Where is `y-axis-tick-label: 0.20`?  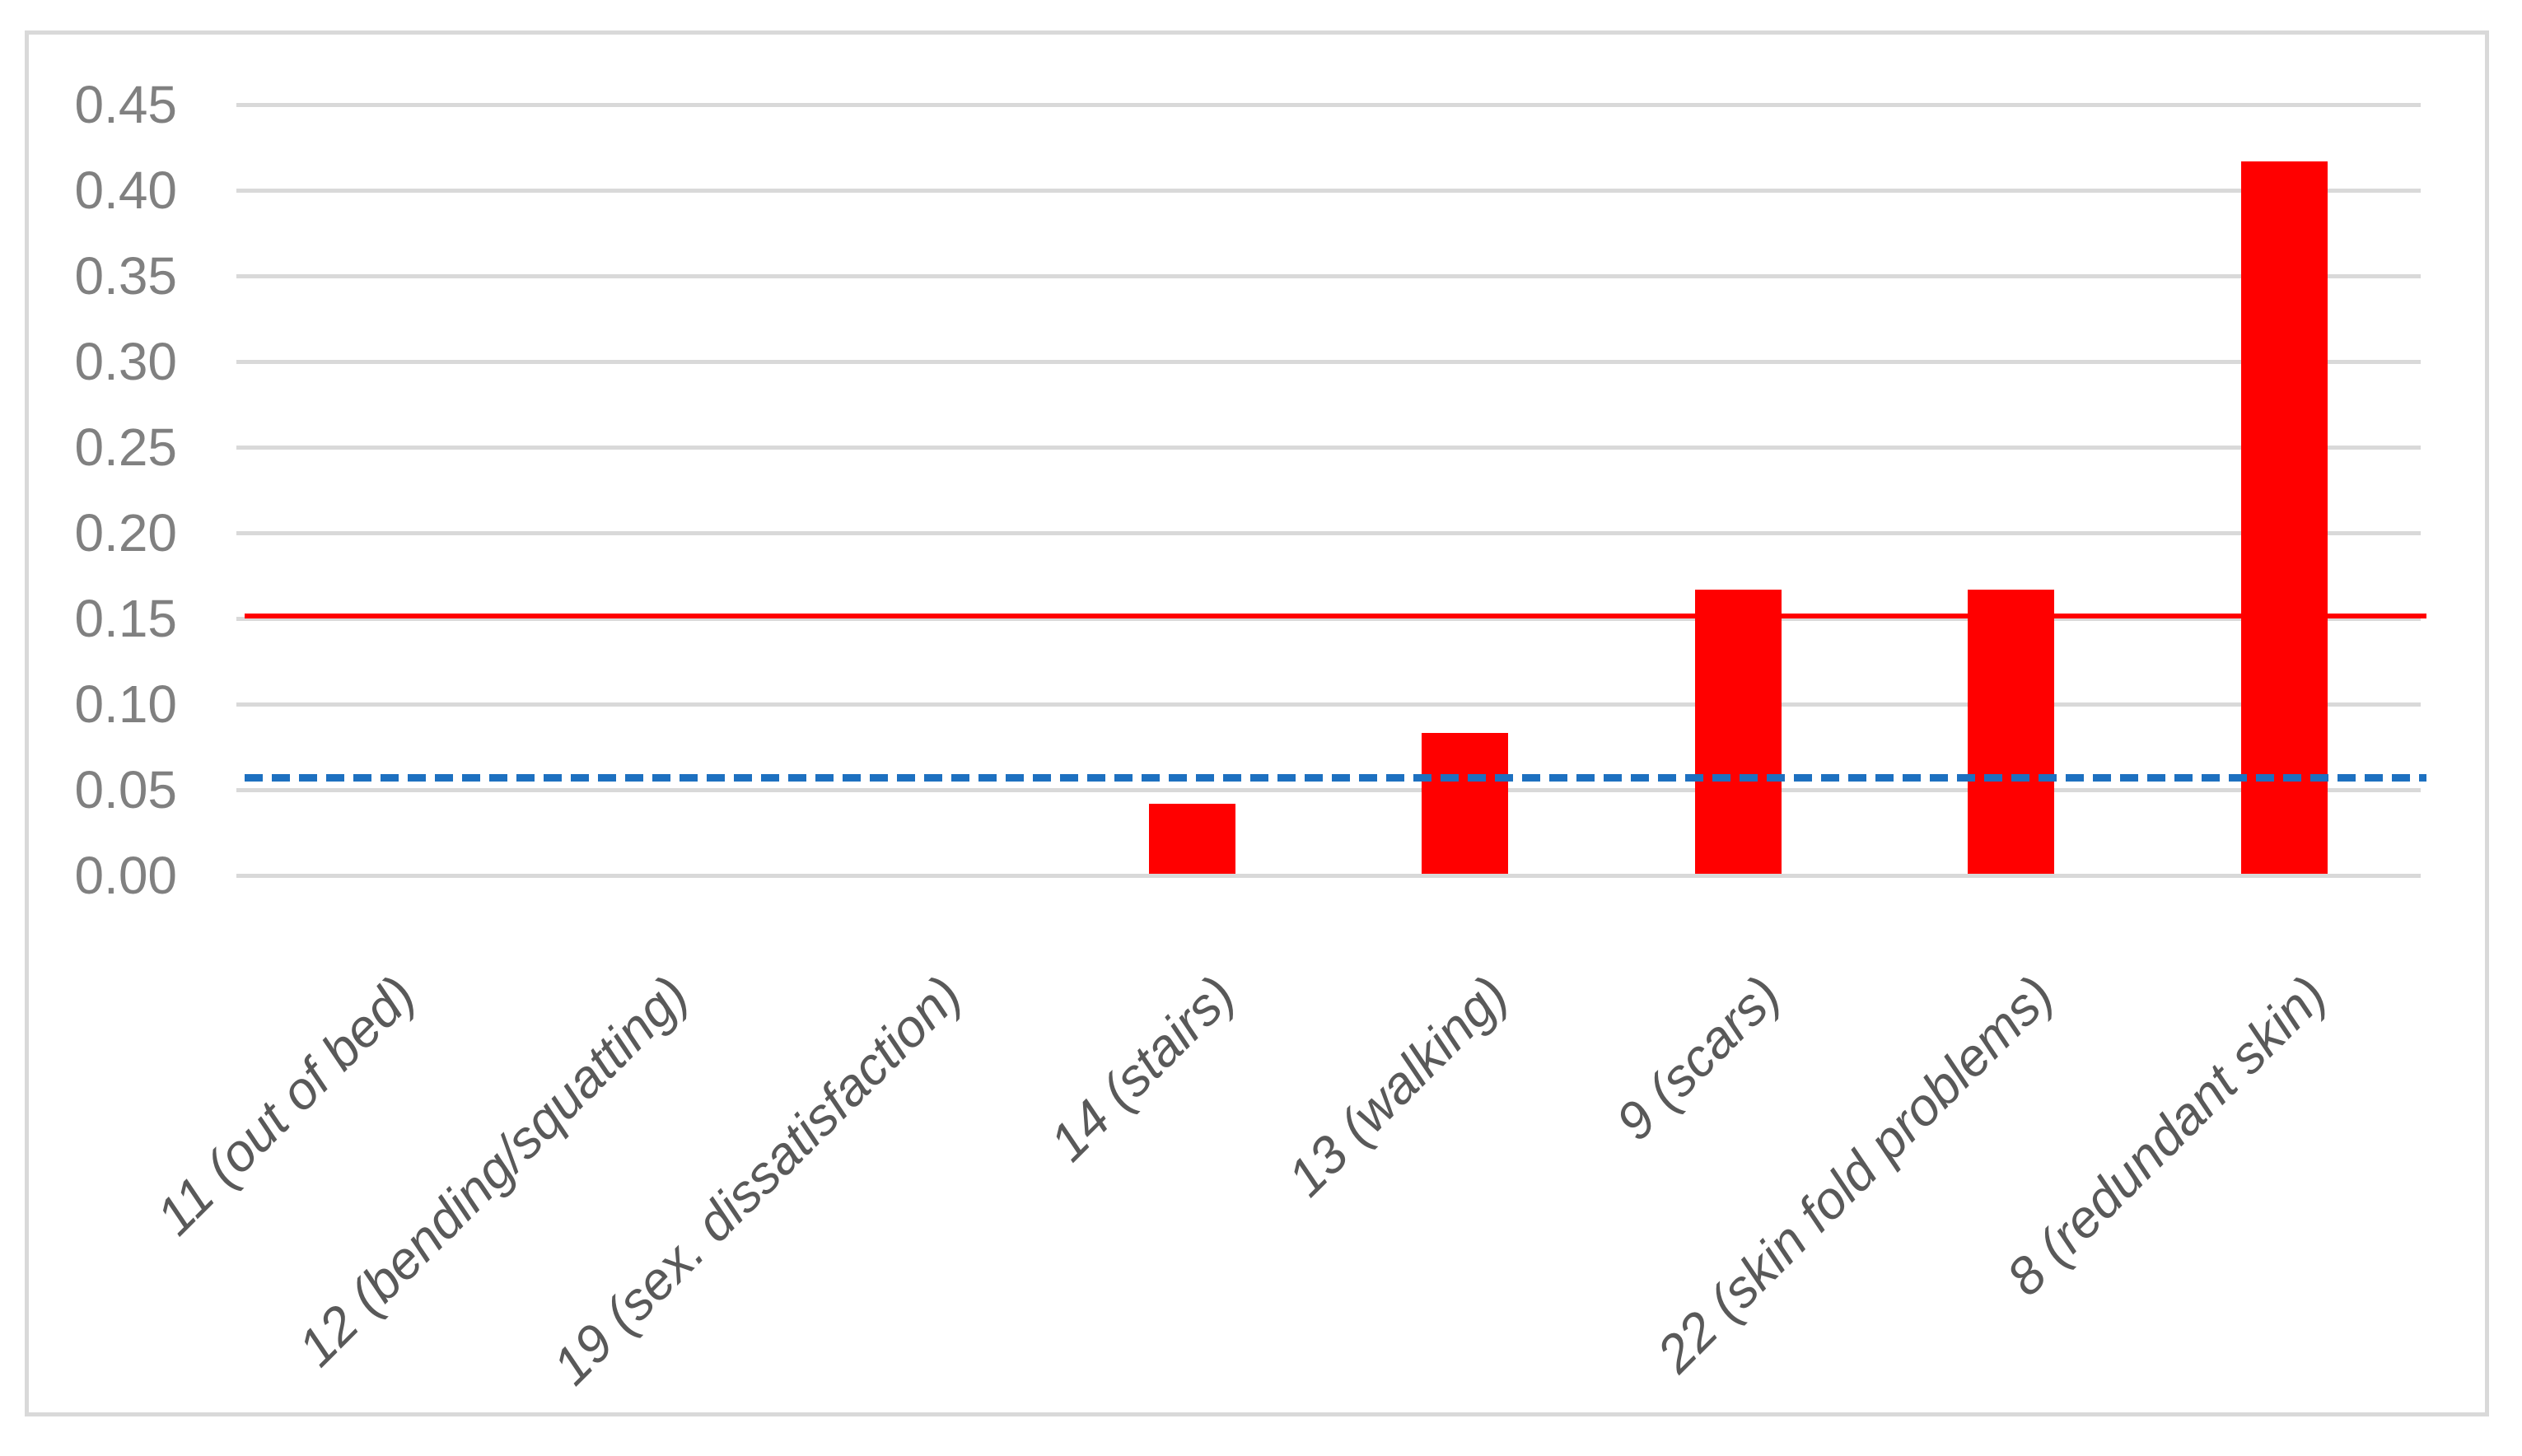 y-axis-tick-label: 0.20 is located at coordinates (125, 532).